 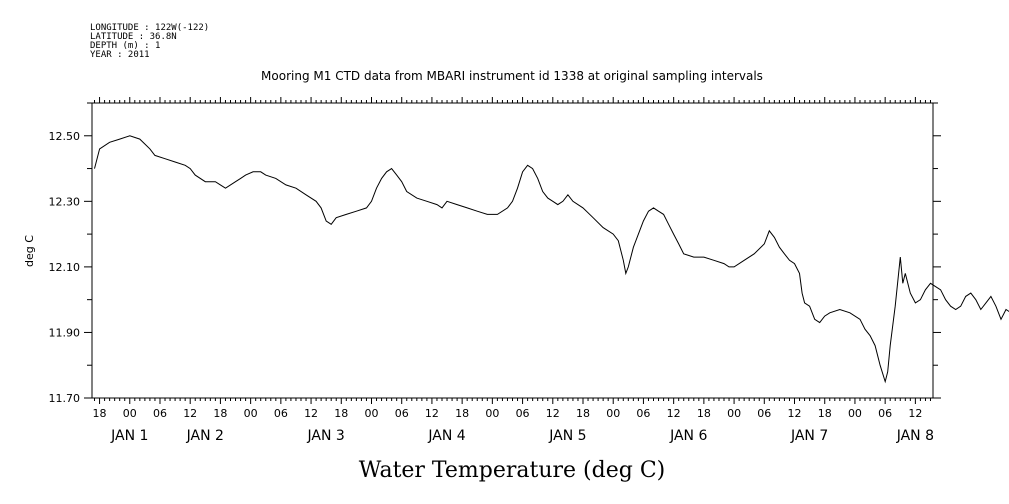 I want to click on x-day-label: JAN 7, so click(x=809, y=436).